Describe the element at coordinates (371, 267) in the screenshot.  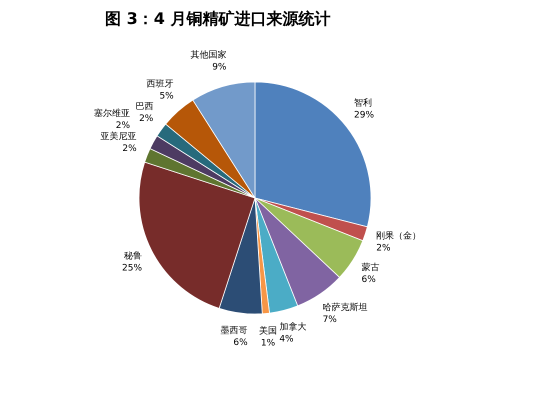
I see `slice-label: 蒙古` at that location.